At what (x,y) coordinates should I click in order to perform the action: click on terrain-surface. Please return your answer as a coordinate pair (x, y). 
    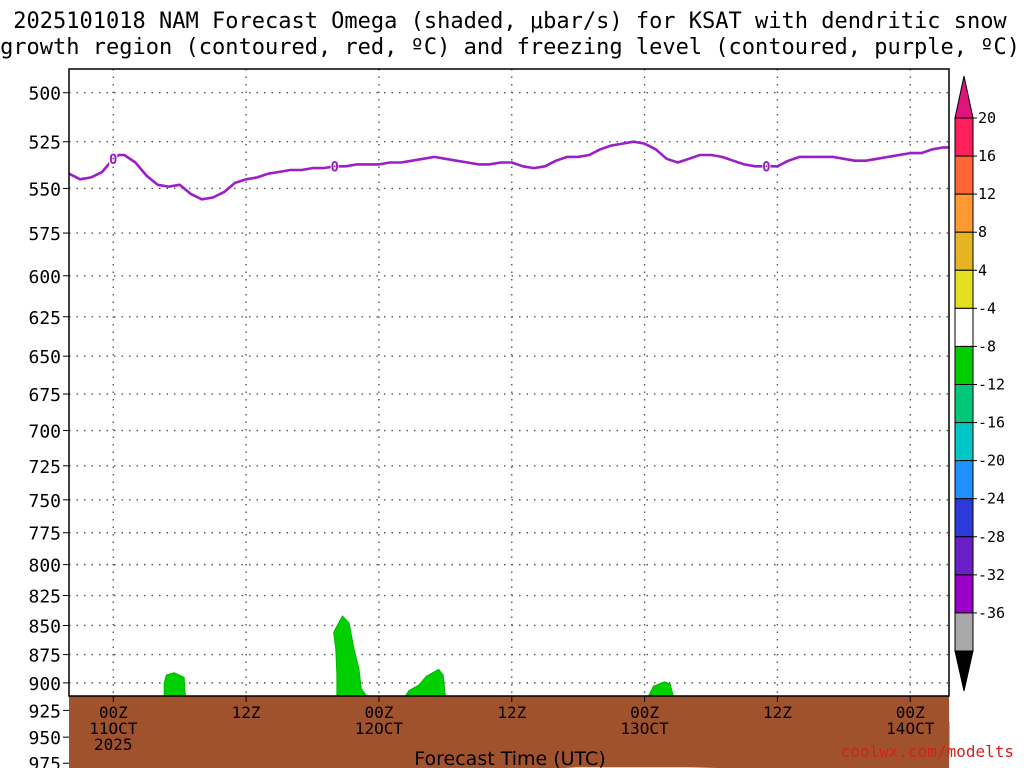
    Looking at the image, I should click on (509, 732).